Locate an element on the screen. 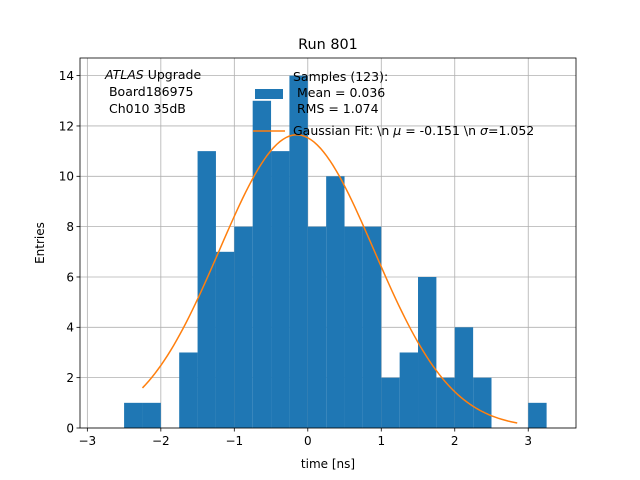 The width and height of the screenshot is (640, 480). legend-mean-label: Mean = 0.036 is located at coordinates (339, 92).